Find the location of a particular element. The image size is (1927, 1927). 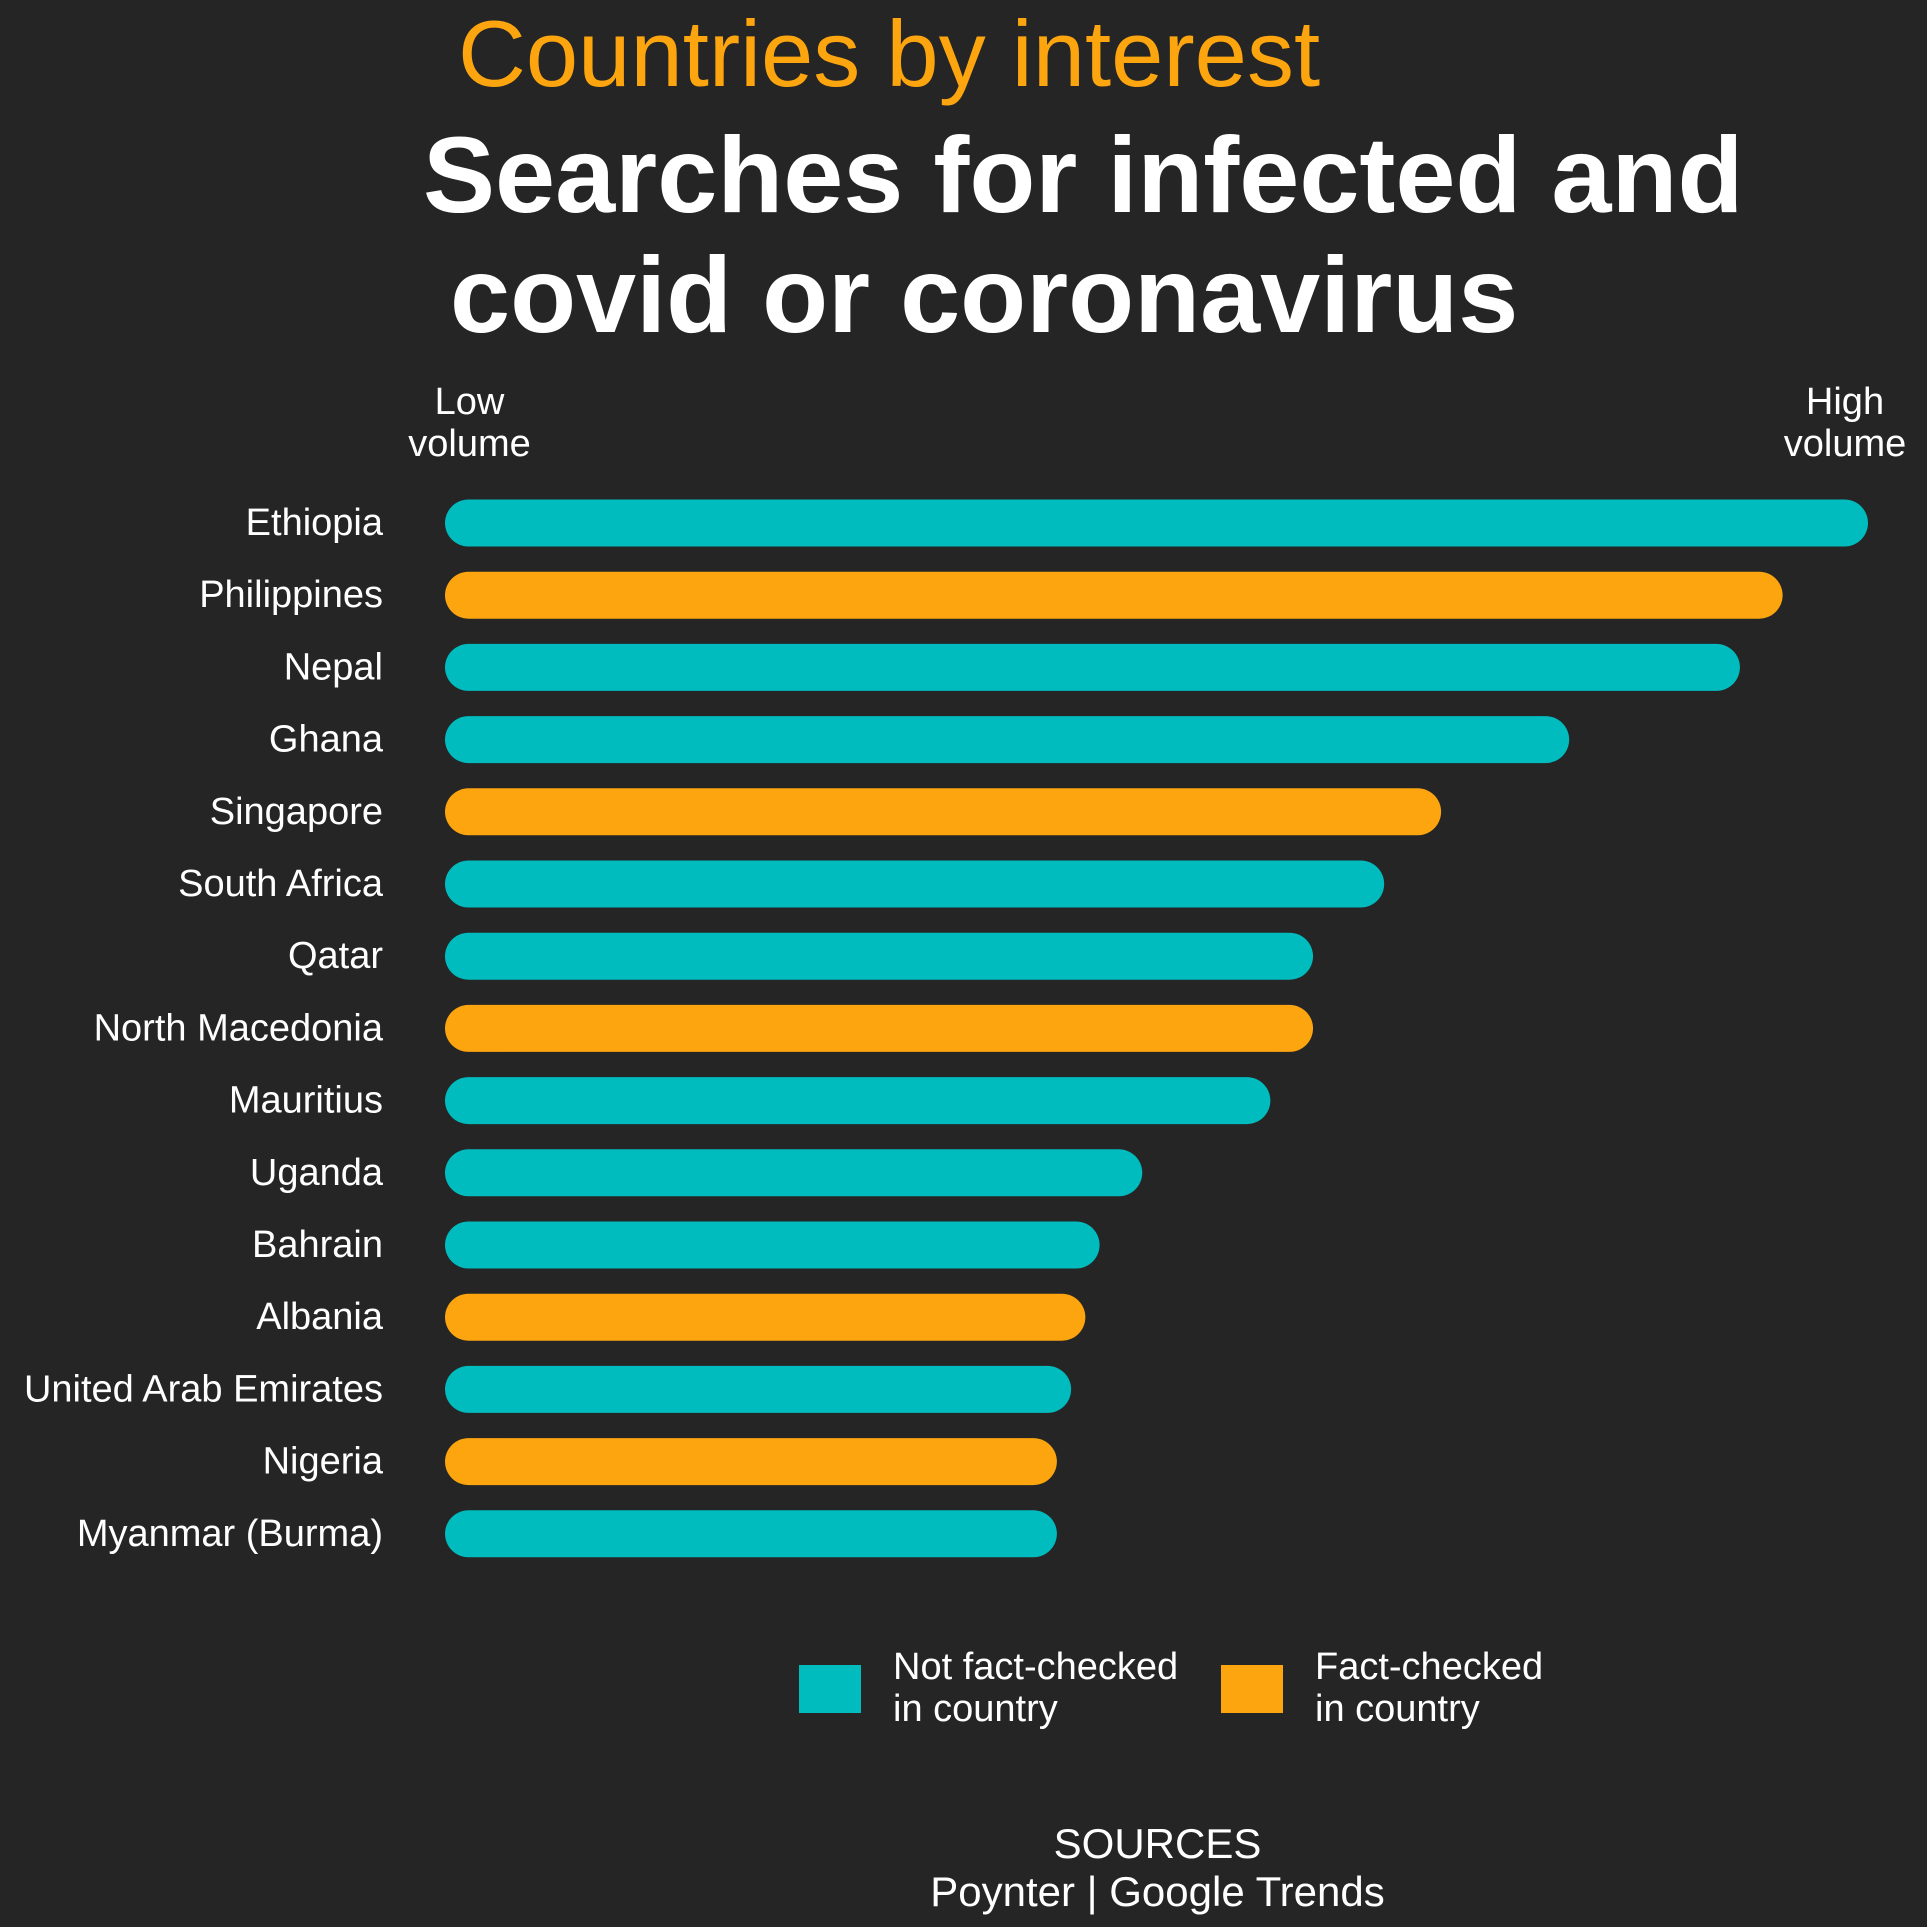

bar-albania is located at coordinates (765, 1317).